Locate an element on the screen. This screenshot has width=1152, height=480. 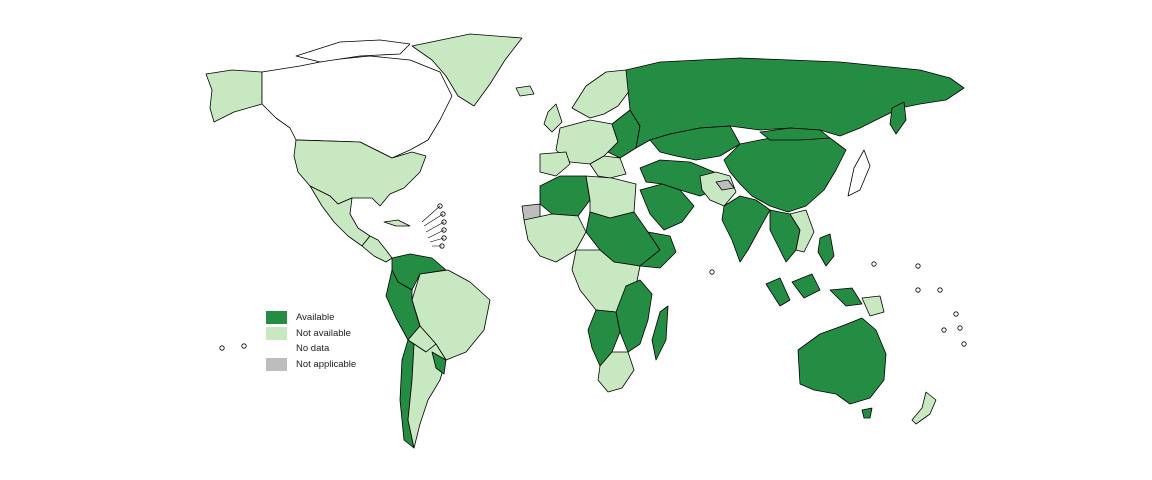
legend-label: No data is located at coordinates (313, 348).